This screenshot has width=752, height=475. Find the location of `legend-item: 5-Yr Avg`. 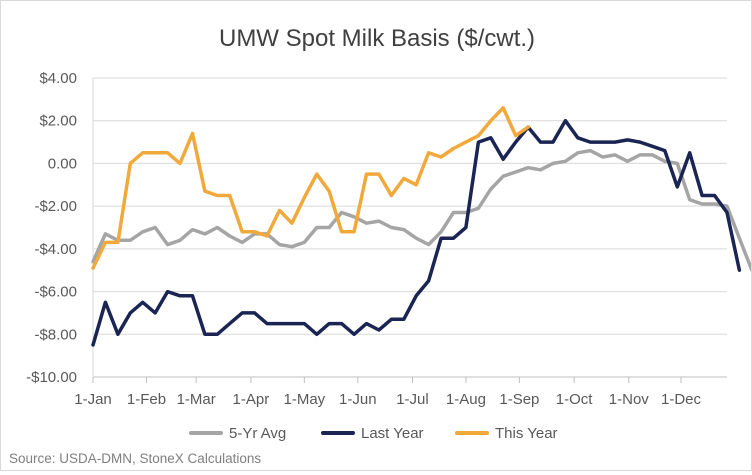

legend-item: 5-Yr Avg is located at coordinates (237, 433).